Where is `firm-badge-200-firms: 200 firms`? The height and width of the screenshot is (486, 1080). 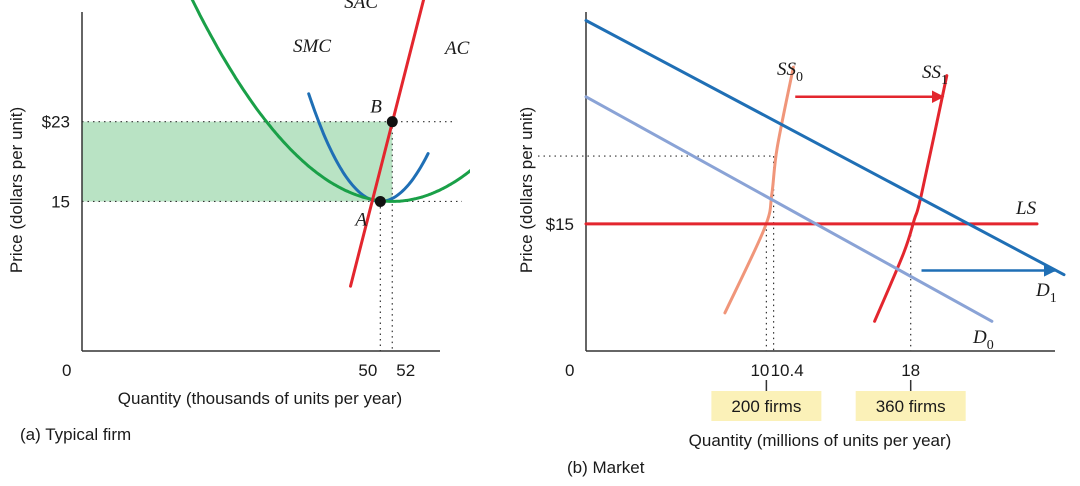
firm-badge-200-firms: 200 firms is located at coordinates (766, 400).